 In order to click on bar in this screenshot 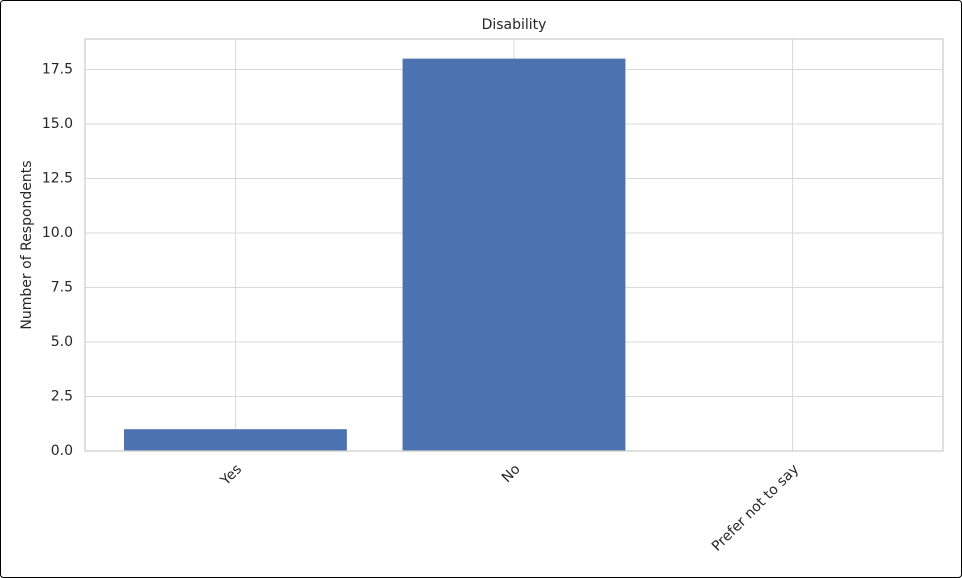, I will do `click(235, 440)`.